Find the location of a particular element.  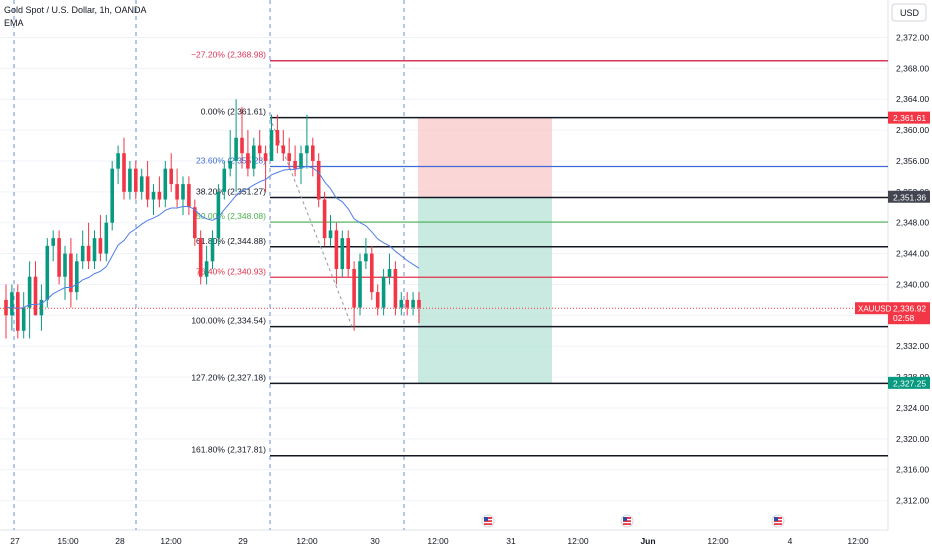

y-tick-label: 2,320.00 is located at coordinates (912, 439).